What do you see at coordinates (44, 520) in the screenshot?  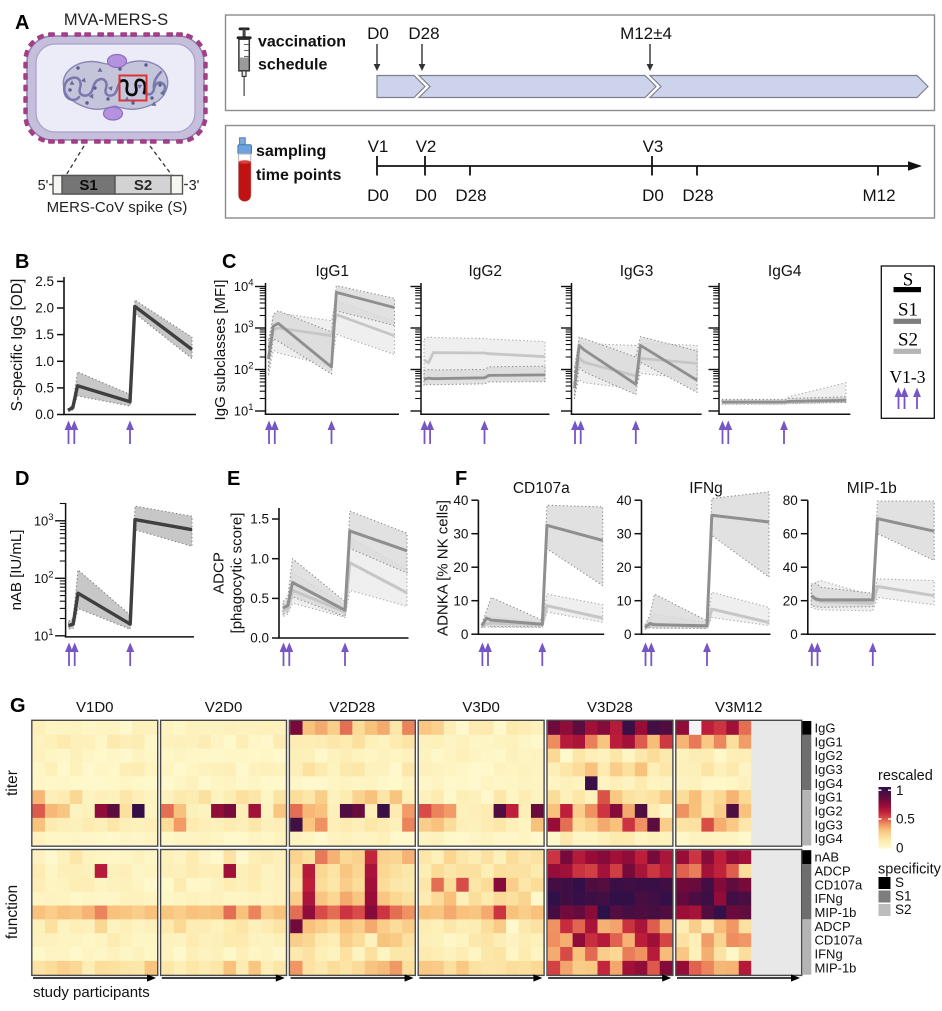 I see `svg-text: 10³` at bounding box center [44, 520].